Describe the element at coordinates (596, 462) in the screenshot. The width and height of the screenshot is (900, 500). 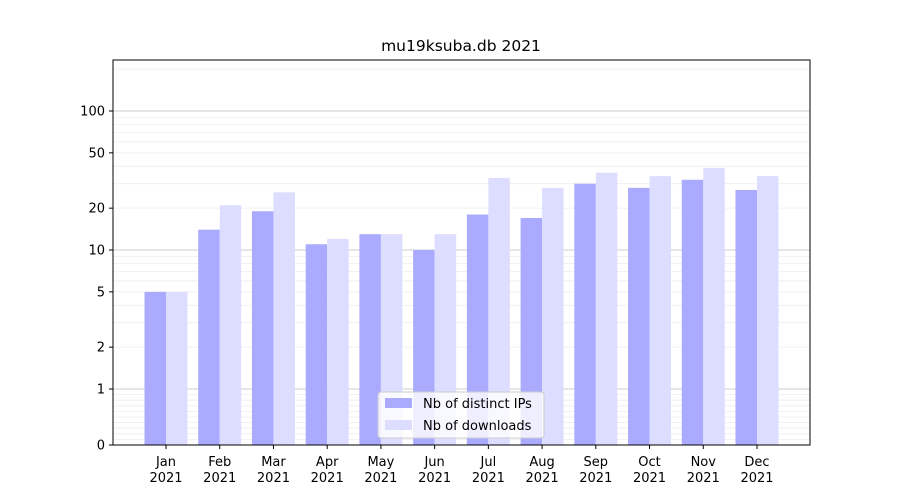
I see `x-tick-label-month: Sep` at that location.